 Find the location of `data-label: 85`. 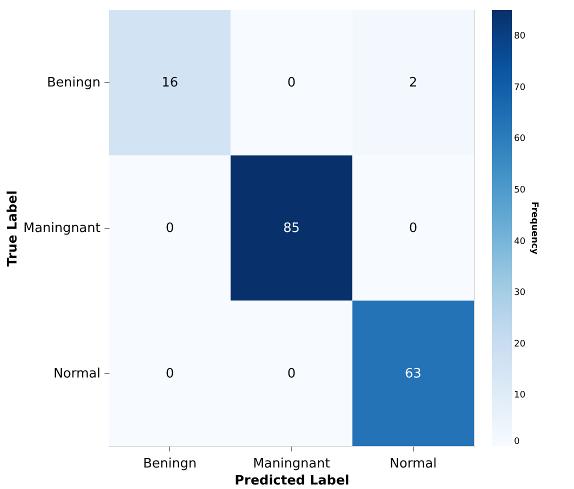

data-label: 85 is located at coordinates (291, 228).